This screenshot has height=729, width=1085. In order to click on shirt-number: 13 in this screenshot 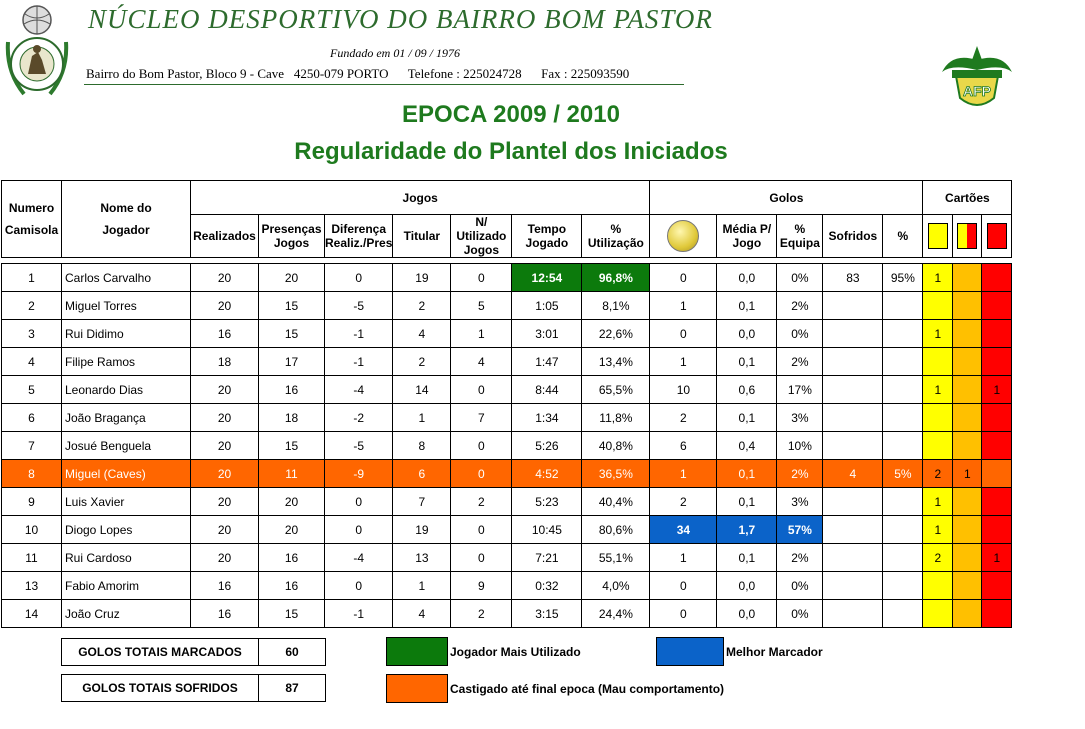, I will do `click(31, 585)`.